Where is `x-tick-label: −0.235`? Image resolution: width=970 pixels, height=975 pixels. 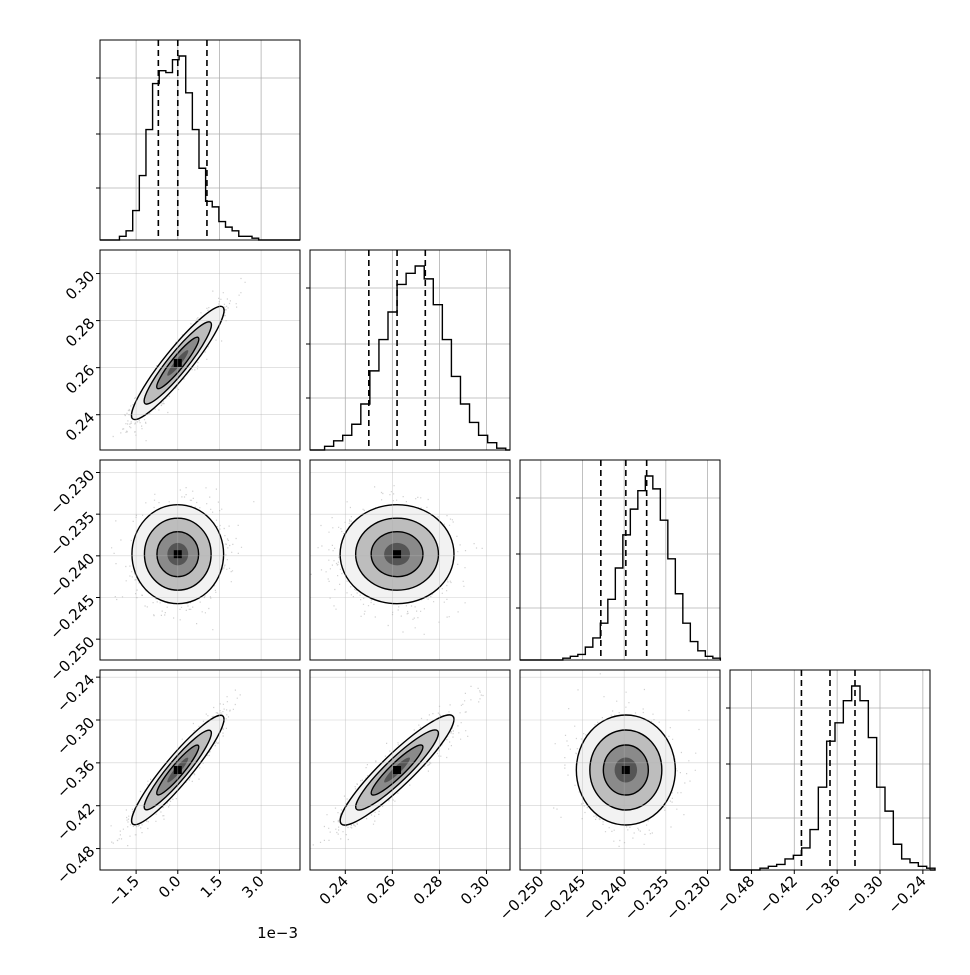 x-tick-label: −0.235 is located at coordinates (647, 898).